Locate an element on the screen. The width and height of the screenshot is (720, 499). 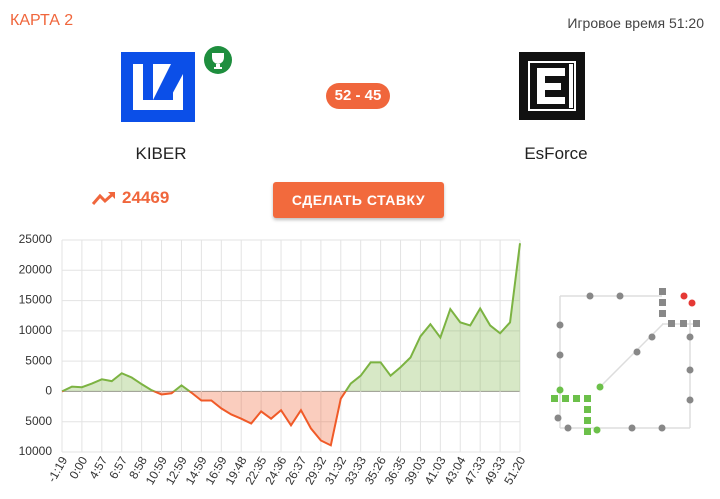
score: 52 - 45 is located at coordinates (358, 96).